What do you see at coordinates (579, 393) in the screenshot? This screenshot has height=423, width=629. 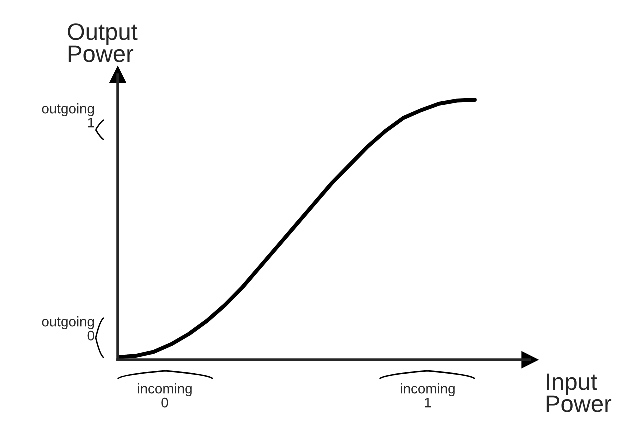 I see `x-axis-title: Input Power` at bounding box center [579, 393].